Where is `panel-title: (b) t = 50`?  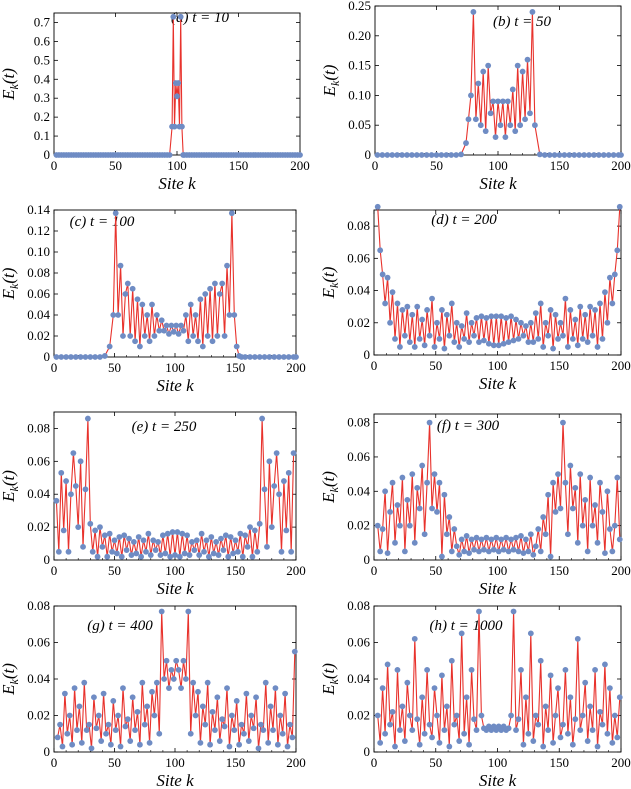 panel-title: (b) t = 50 is located at coordinates (522, 22).